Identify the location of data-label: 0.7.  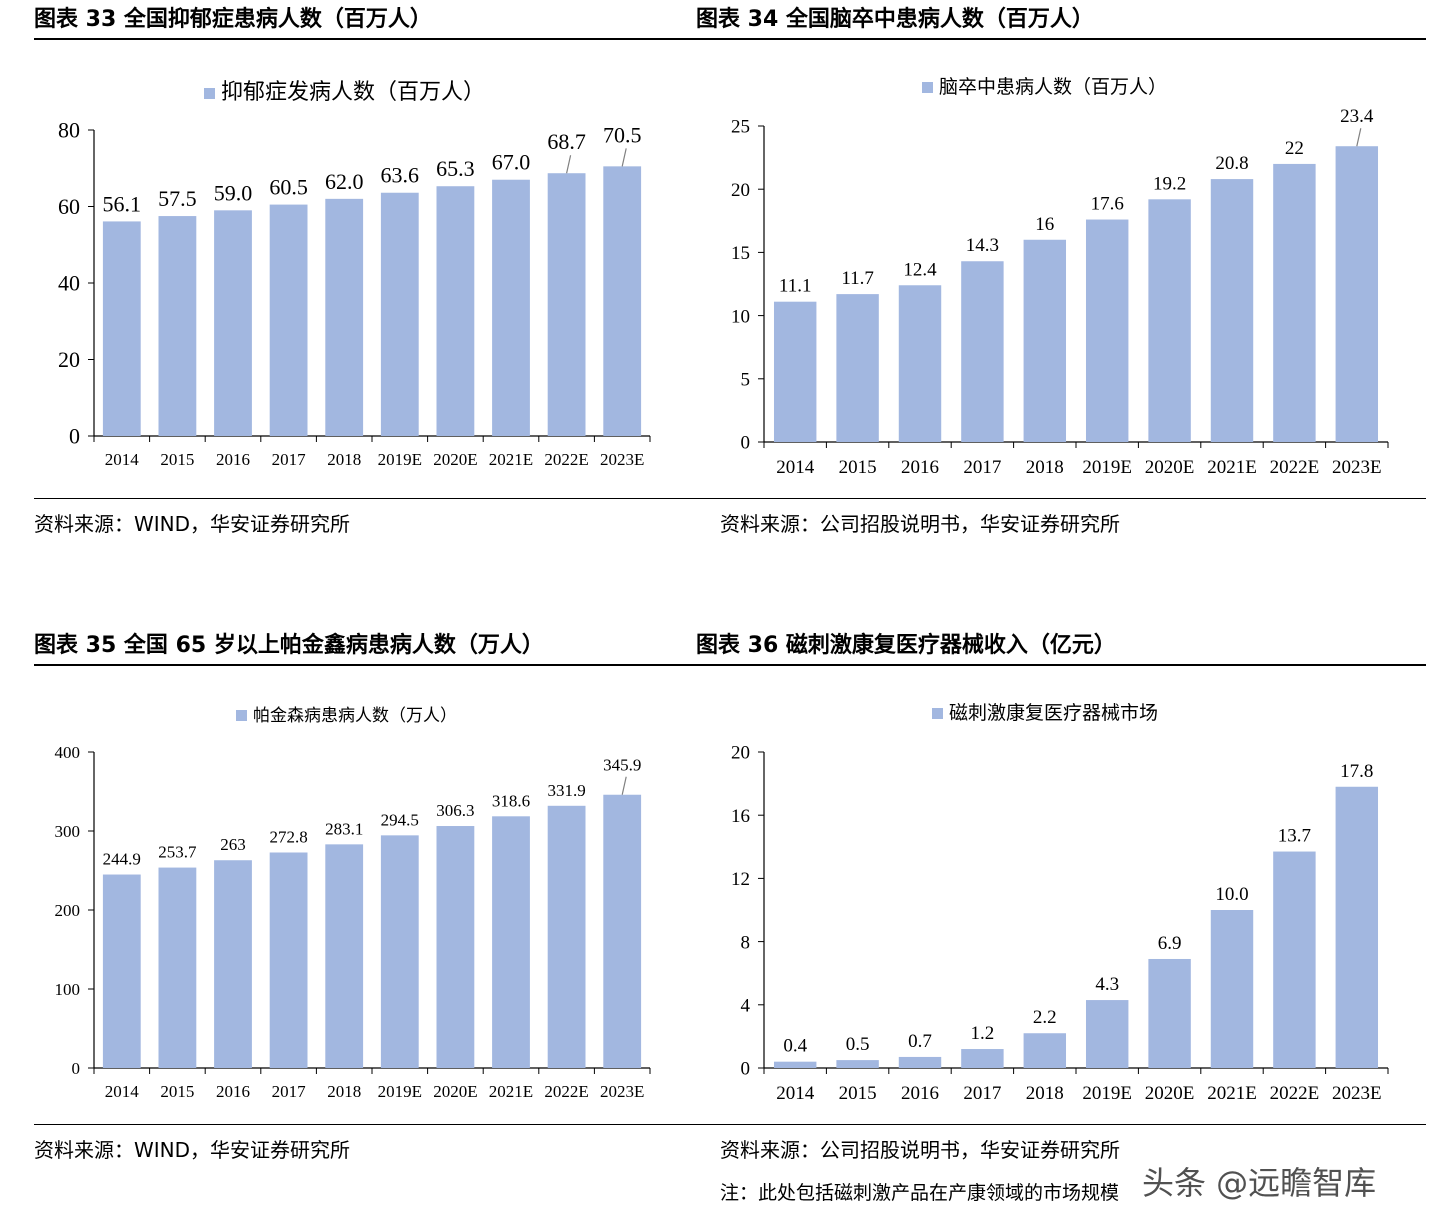
(920, 1041).